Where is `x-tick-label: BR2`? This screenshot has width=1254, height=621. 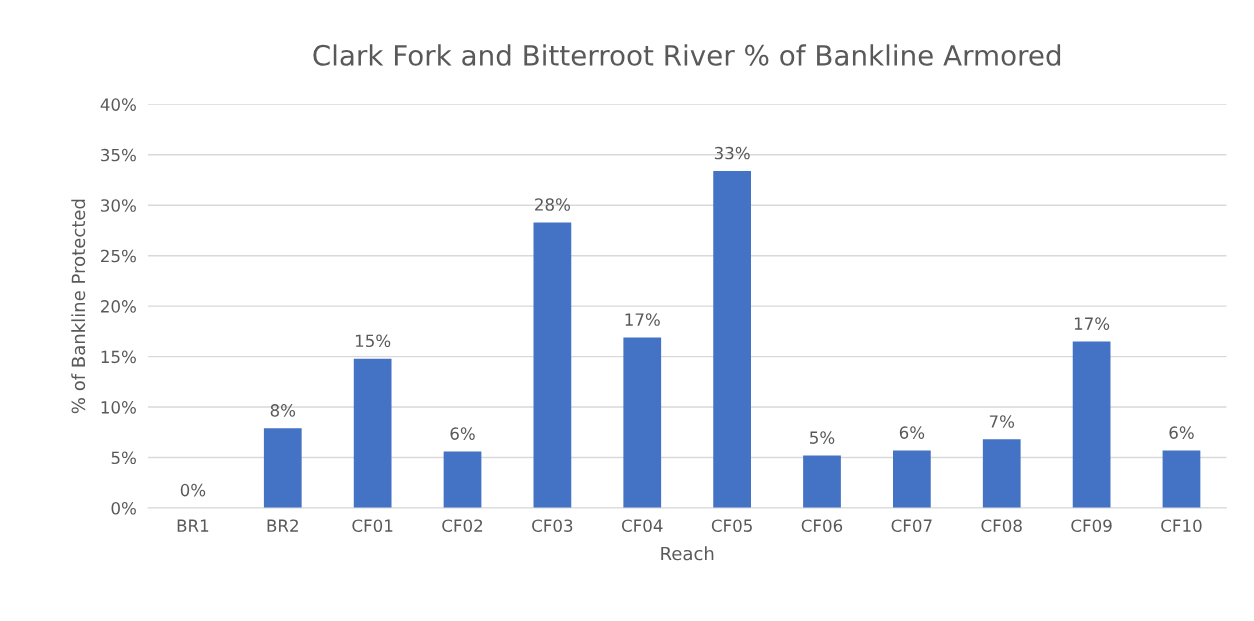
x-tick-label: BR2 is located at coordinates (282, 525).